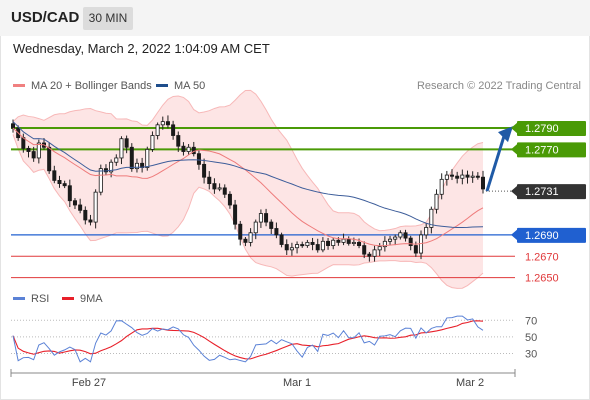 This screenshot has height=400, width=590. What do you see at coordinates (248, 339) in the screenshot?
I see `rsi-line` at bounding box center [248, 339].